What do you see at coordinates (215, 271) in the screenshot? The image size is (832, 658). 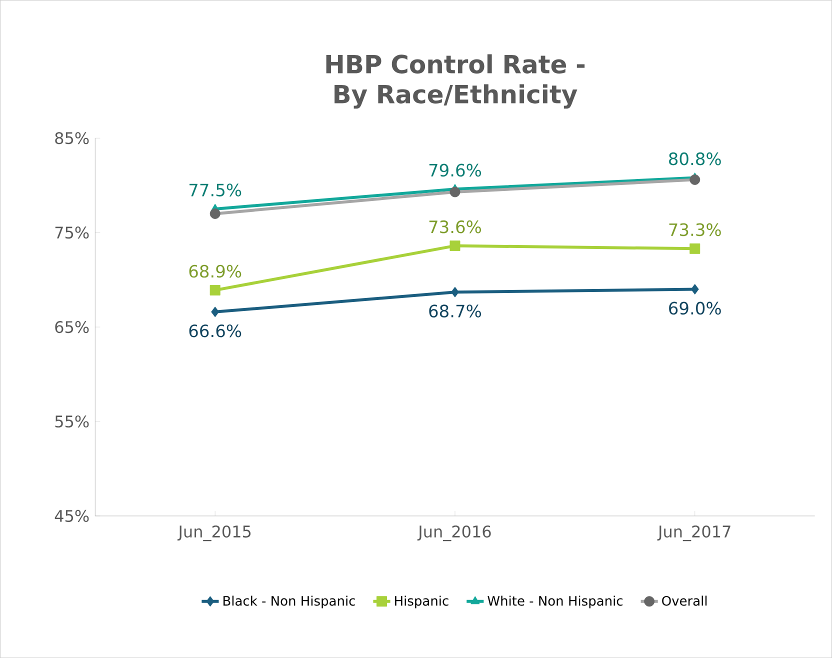 I see `data-label: 68.9%` at bounding box center [215, 271].